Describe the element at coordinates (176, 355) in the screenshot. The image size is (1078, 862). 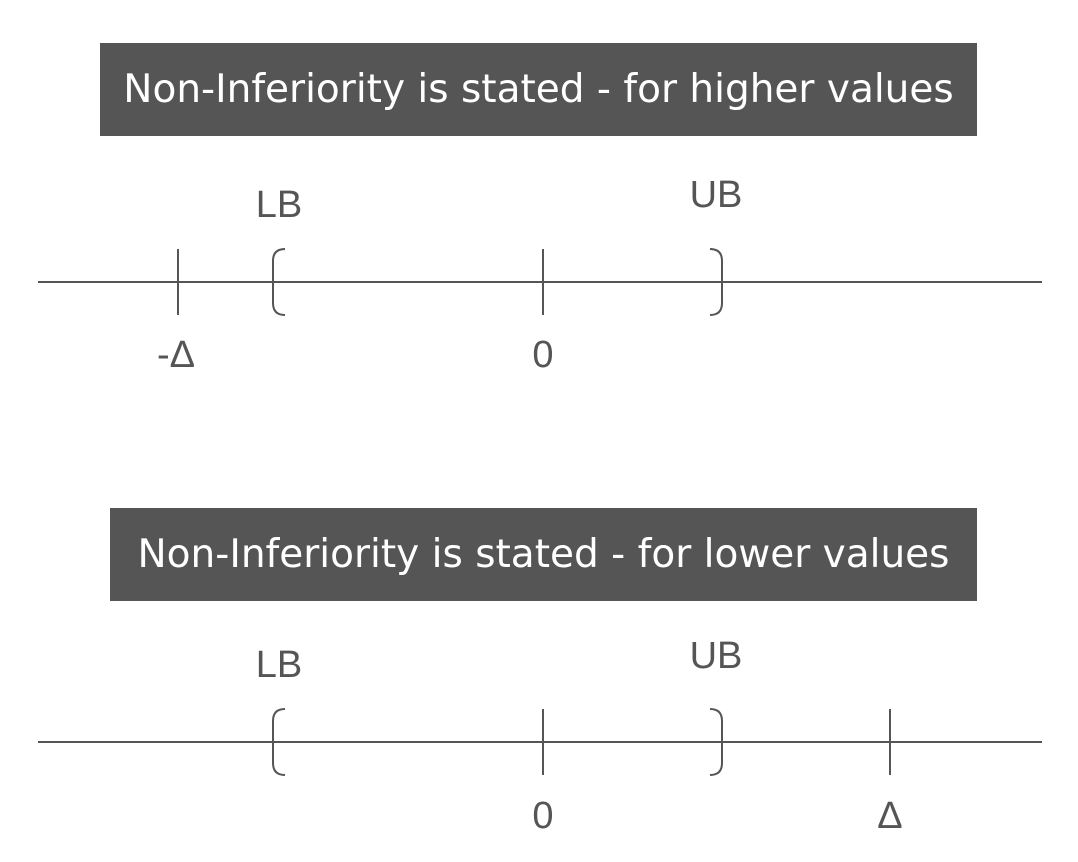
I see `panel-1-margin-label: -Δ` at that location.